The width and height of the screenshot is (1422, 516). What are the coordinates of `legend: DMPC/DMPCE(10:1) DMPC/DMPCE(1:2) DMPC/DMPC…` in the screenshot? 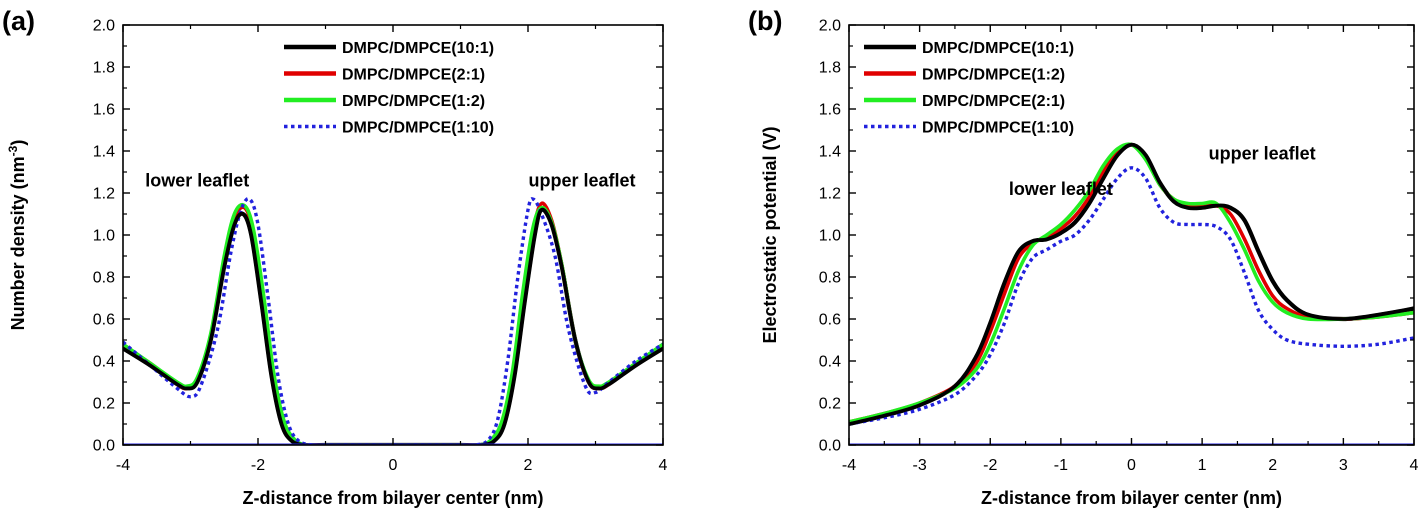 It's located at (969, 88).